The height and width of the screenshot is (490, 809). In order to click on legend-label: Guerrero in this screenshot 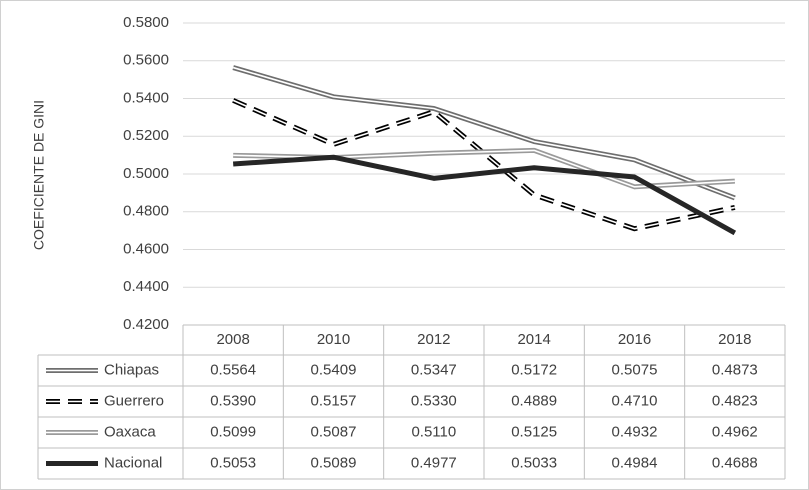, I will do `click(134, 400)`.